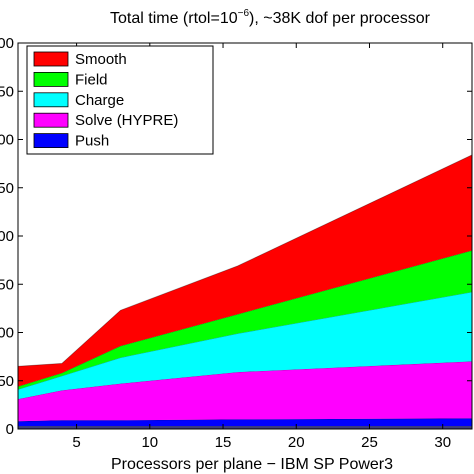 This screenshot has height=474, width=474. Describe the element at coordinates (244, 13) in the screenshot. I see `chart-title-exponent: −6` at that location.